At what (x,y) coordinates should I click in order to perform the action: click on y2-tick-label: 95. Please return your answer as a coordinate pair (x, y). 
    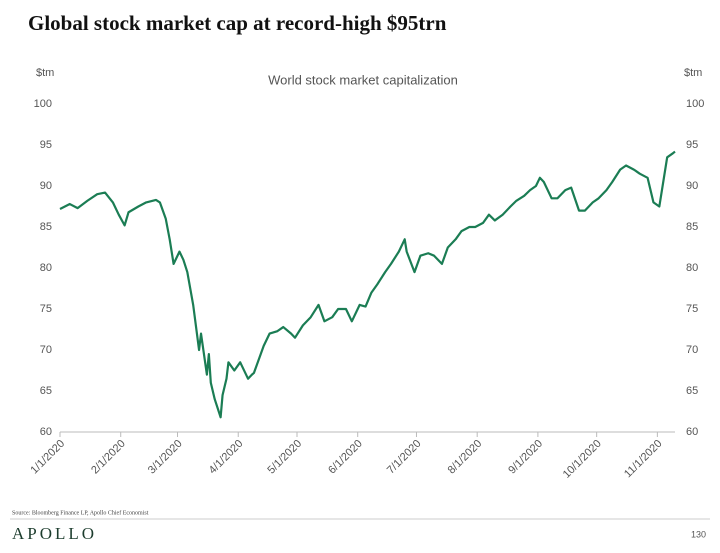
    Looking at the image, I should click on (692, 145).